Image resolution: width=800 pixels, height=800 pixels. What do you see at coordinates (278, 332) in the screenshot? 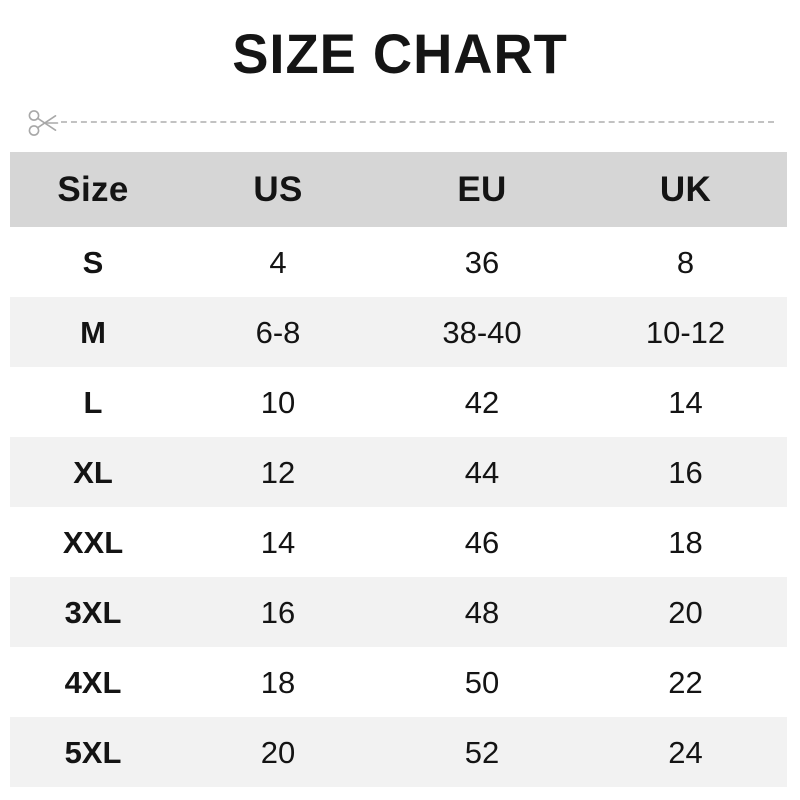
I see `cell-us: 6-8` at bounding box center [278, 332].